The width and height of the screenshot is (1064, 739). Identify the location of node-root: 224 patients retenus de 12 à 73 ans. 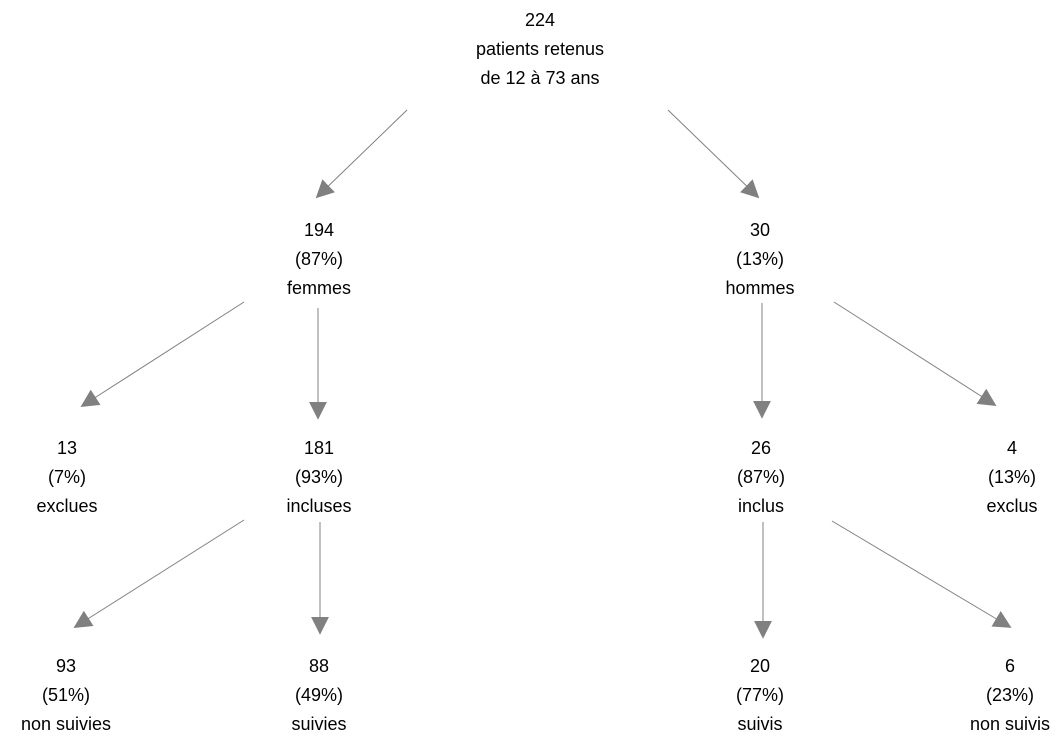
(540, 49).